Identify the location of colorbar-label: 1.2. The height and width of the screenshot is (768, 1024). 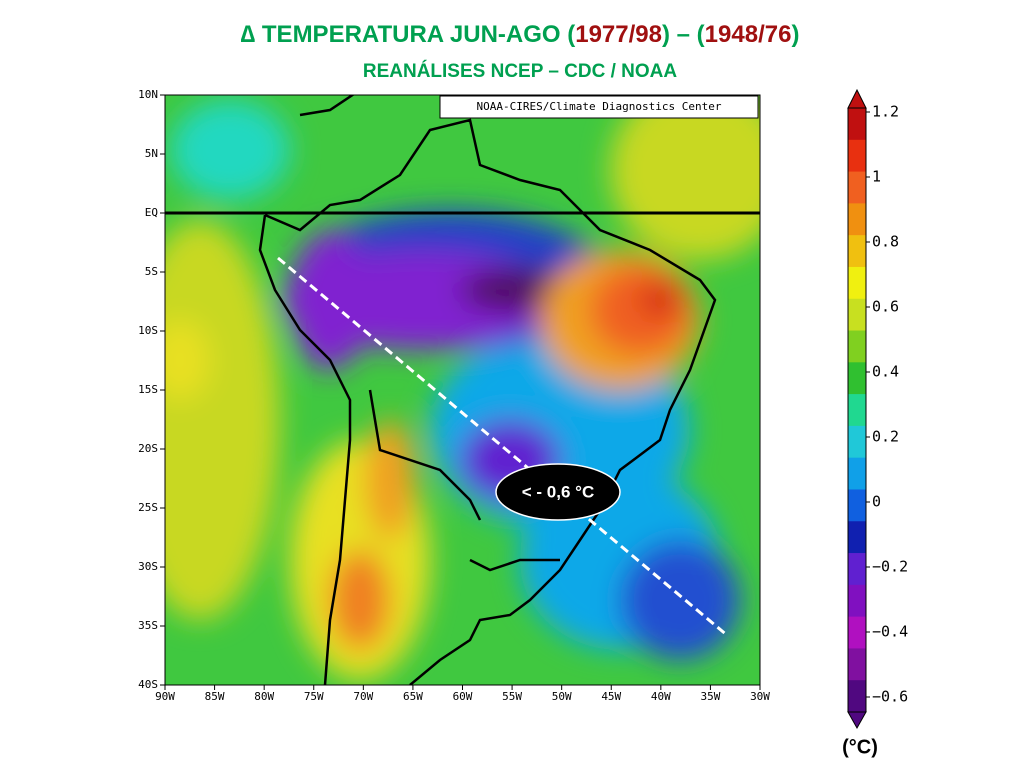
(885, 112).